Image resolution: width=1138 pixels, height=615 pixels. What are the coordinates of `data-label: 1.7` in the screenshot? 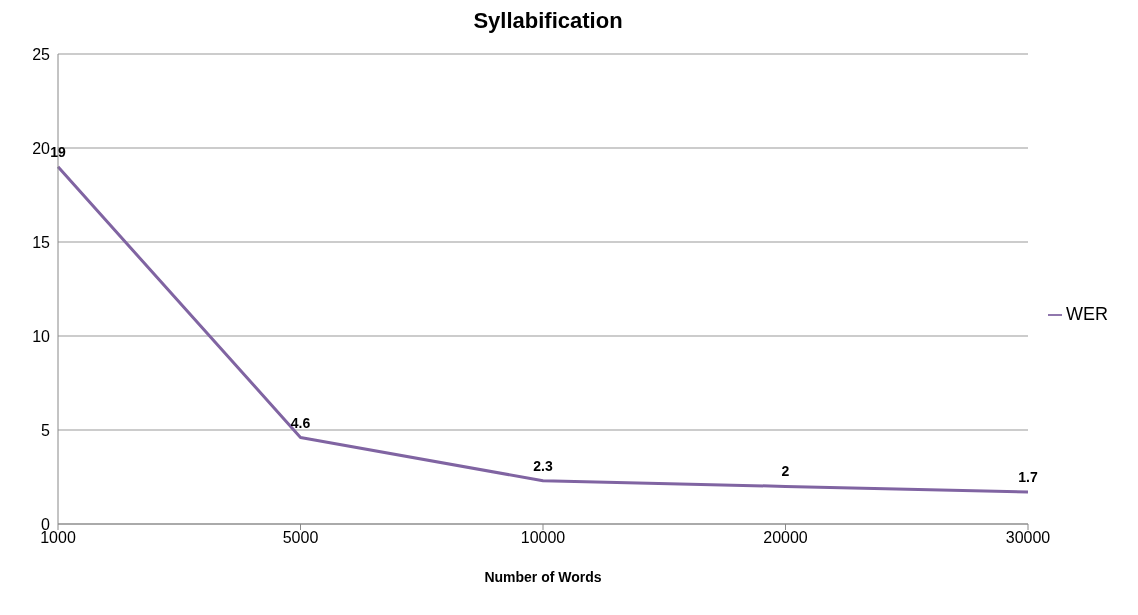 It's located at (1028, 477).